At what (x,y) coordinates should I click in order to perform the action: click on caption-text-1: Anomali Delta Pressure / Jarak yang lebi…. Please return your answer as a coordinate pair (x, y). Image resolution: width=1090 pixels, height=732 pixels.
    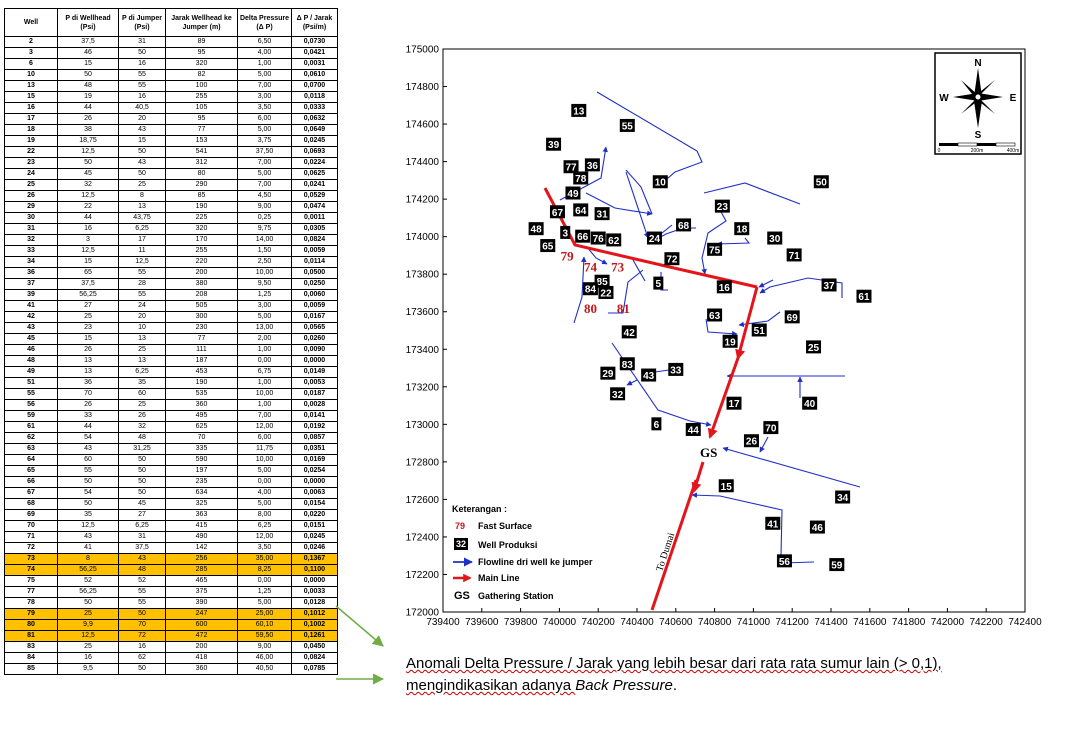
    Looking at the image, I should click on (674, 663).